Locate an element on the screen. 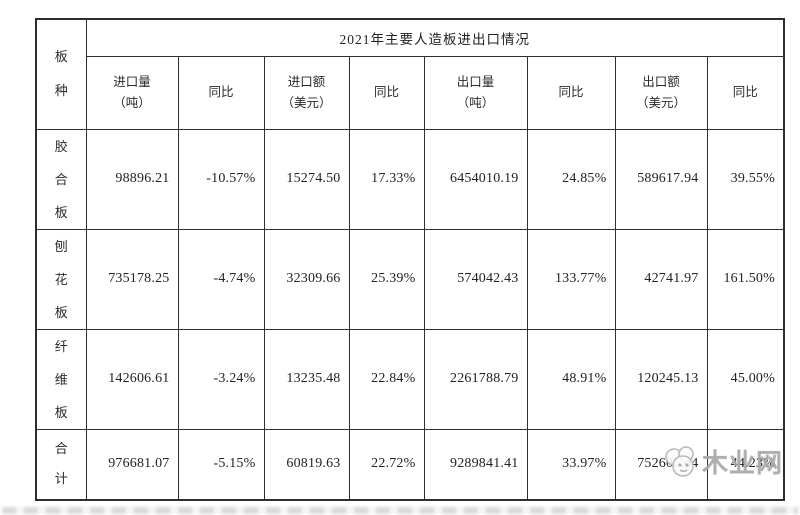  row-label-fiberboard: 纤维板 is located at coordinates (61, 379).